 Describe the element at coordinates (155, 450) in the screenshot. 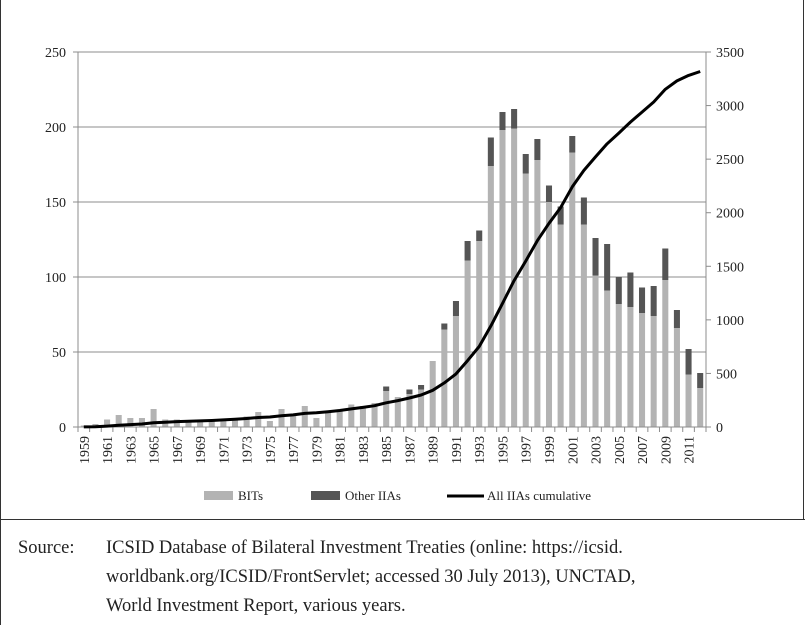

I see `x-tick-label: 1965` at that location.